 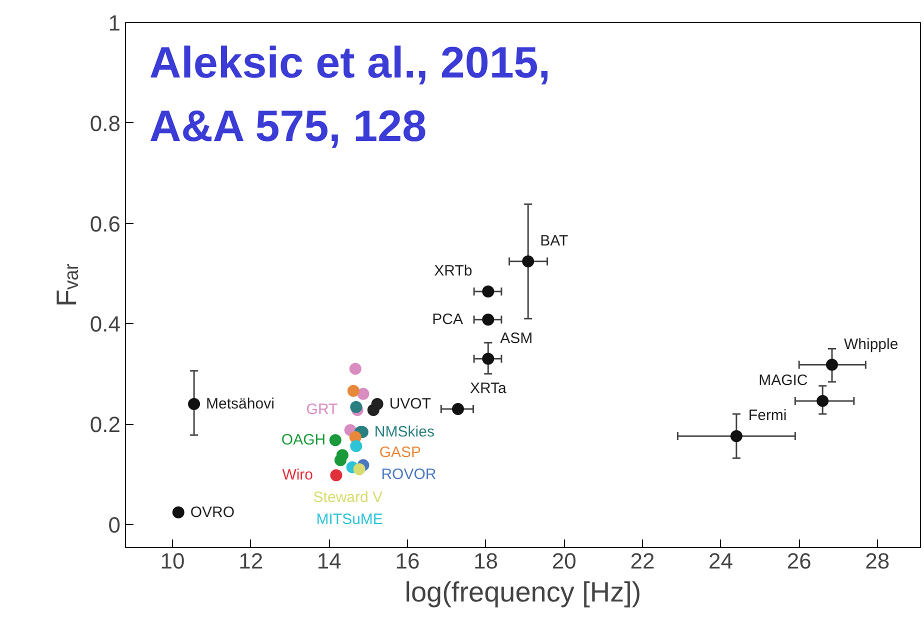 I want to click on annotation: Steward V, so click(x=348, y=497).